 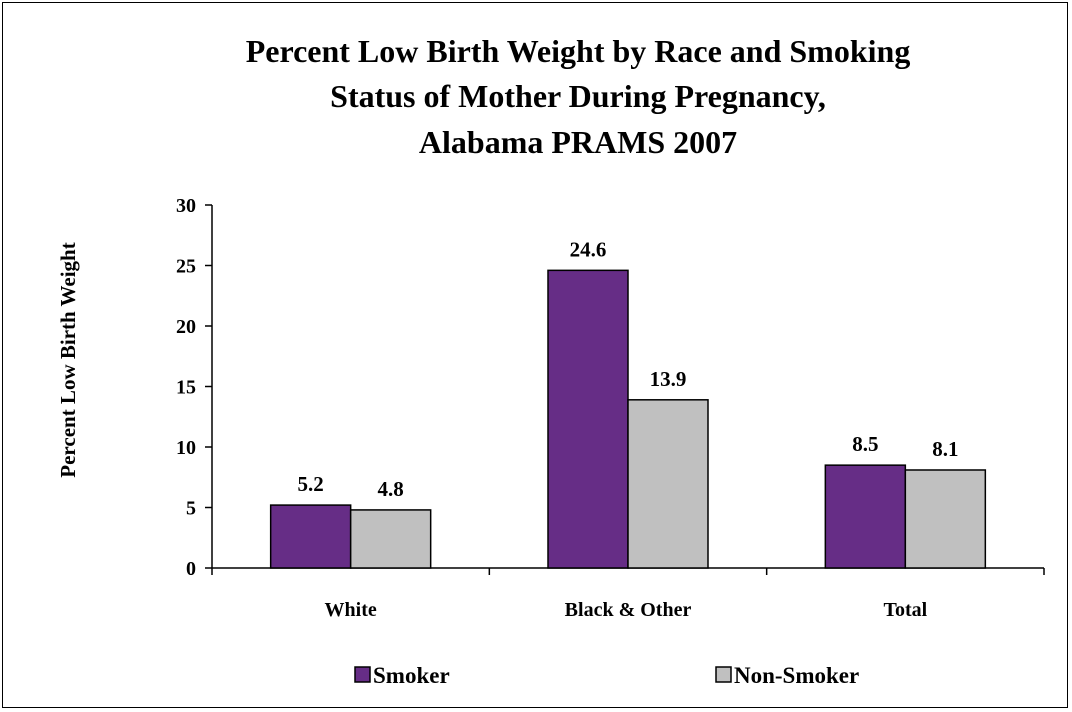 I want to click on y-tick-label: 30, so click(x=186, y=206).